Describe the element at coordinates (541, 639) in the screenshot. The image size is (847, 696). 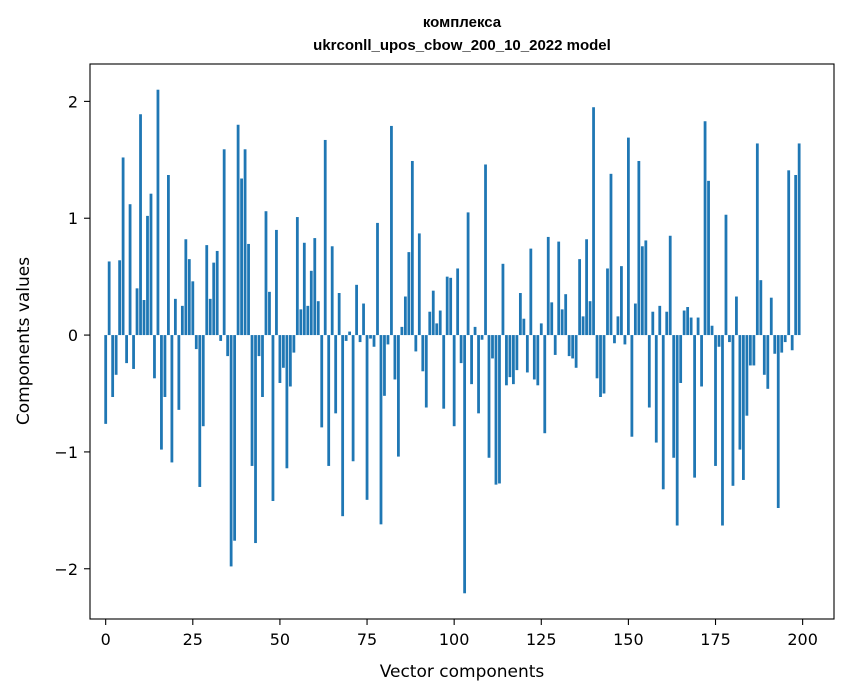
I see `x-tick-label: 125` at that location.